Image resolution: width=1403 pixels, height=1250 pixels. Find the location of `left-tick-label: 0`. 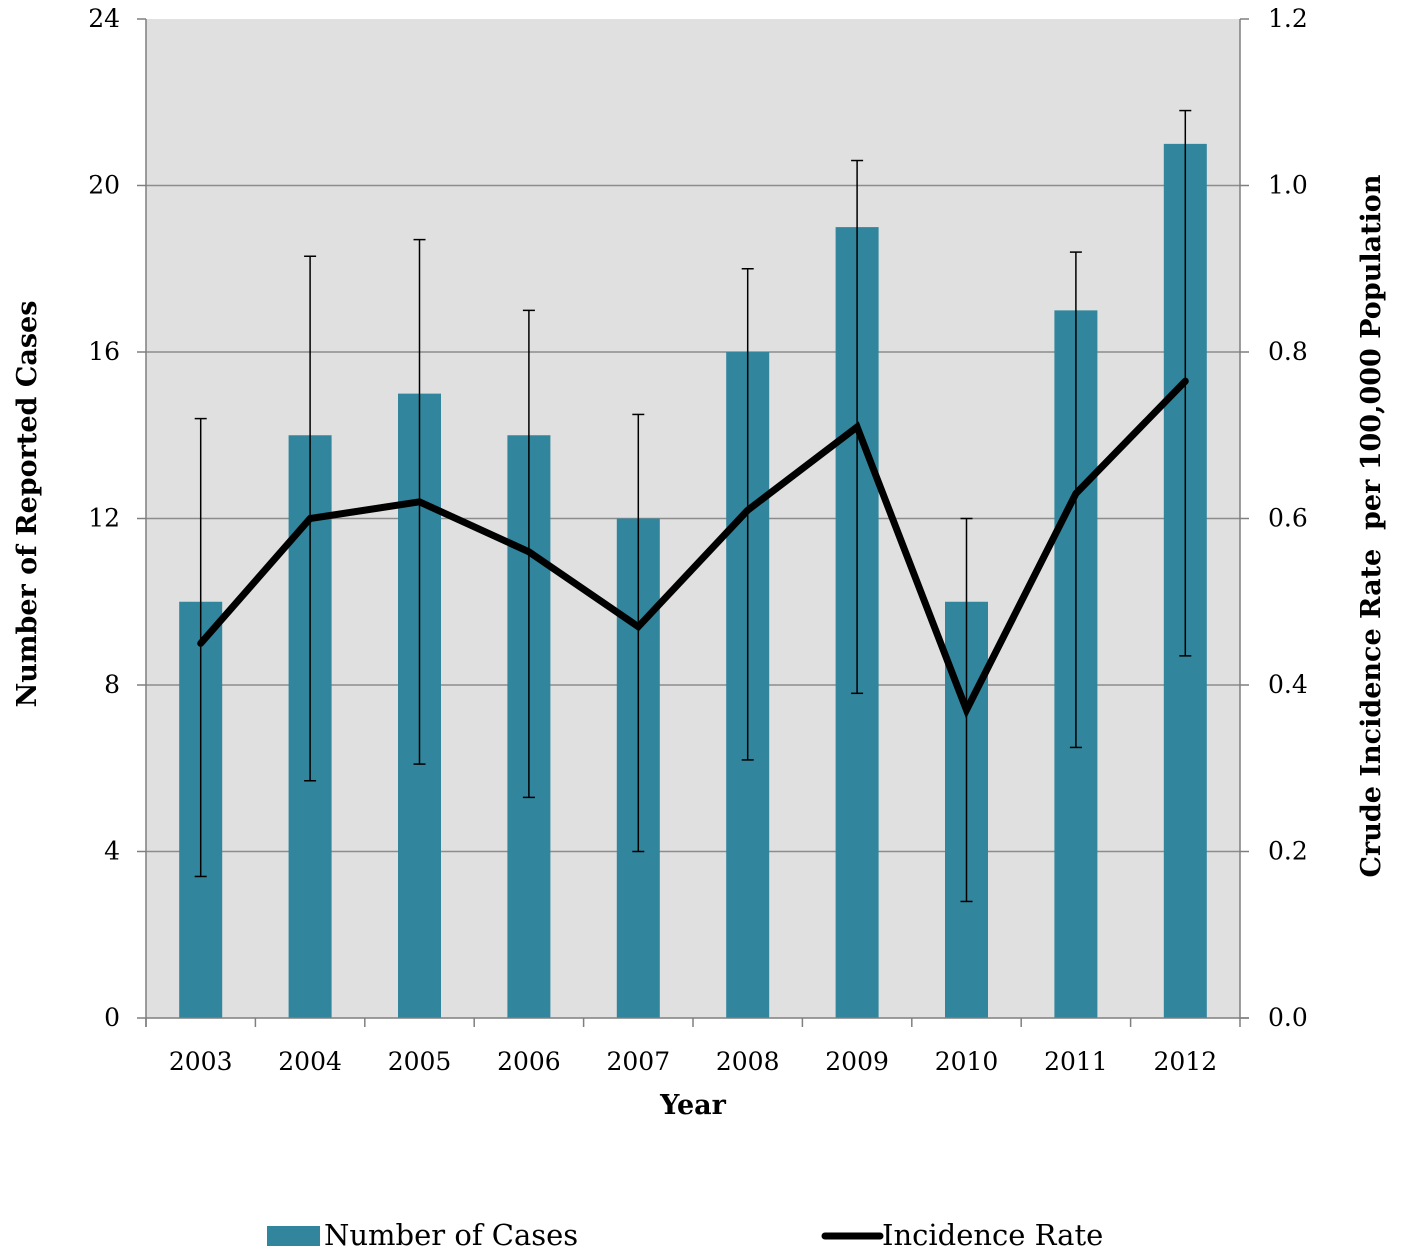

left-tick-label: 0 is located at coordinates (112, 1017).